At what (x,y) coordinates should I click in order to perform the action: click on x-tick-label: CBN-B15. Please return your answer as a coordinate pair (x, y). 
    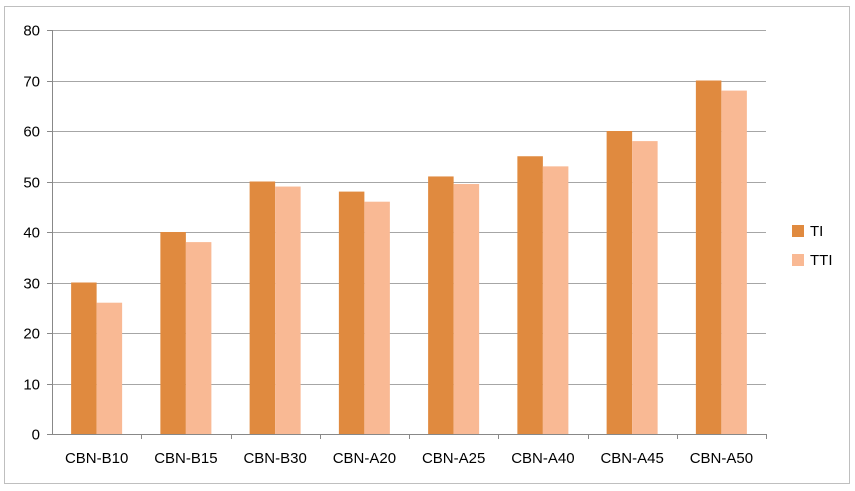
    Looking at the image, I should click on (185, 458).